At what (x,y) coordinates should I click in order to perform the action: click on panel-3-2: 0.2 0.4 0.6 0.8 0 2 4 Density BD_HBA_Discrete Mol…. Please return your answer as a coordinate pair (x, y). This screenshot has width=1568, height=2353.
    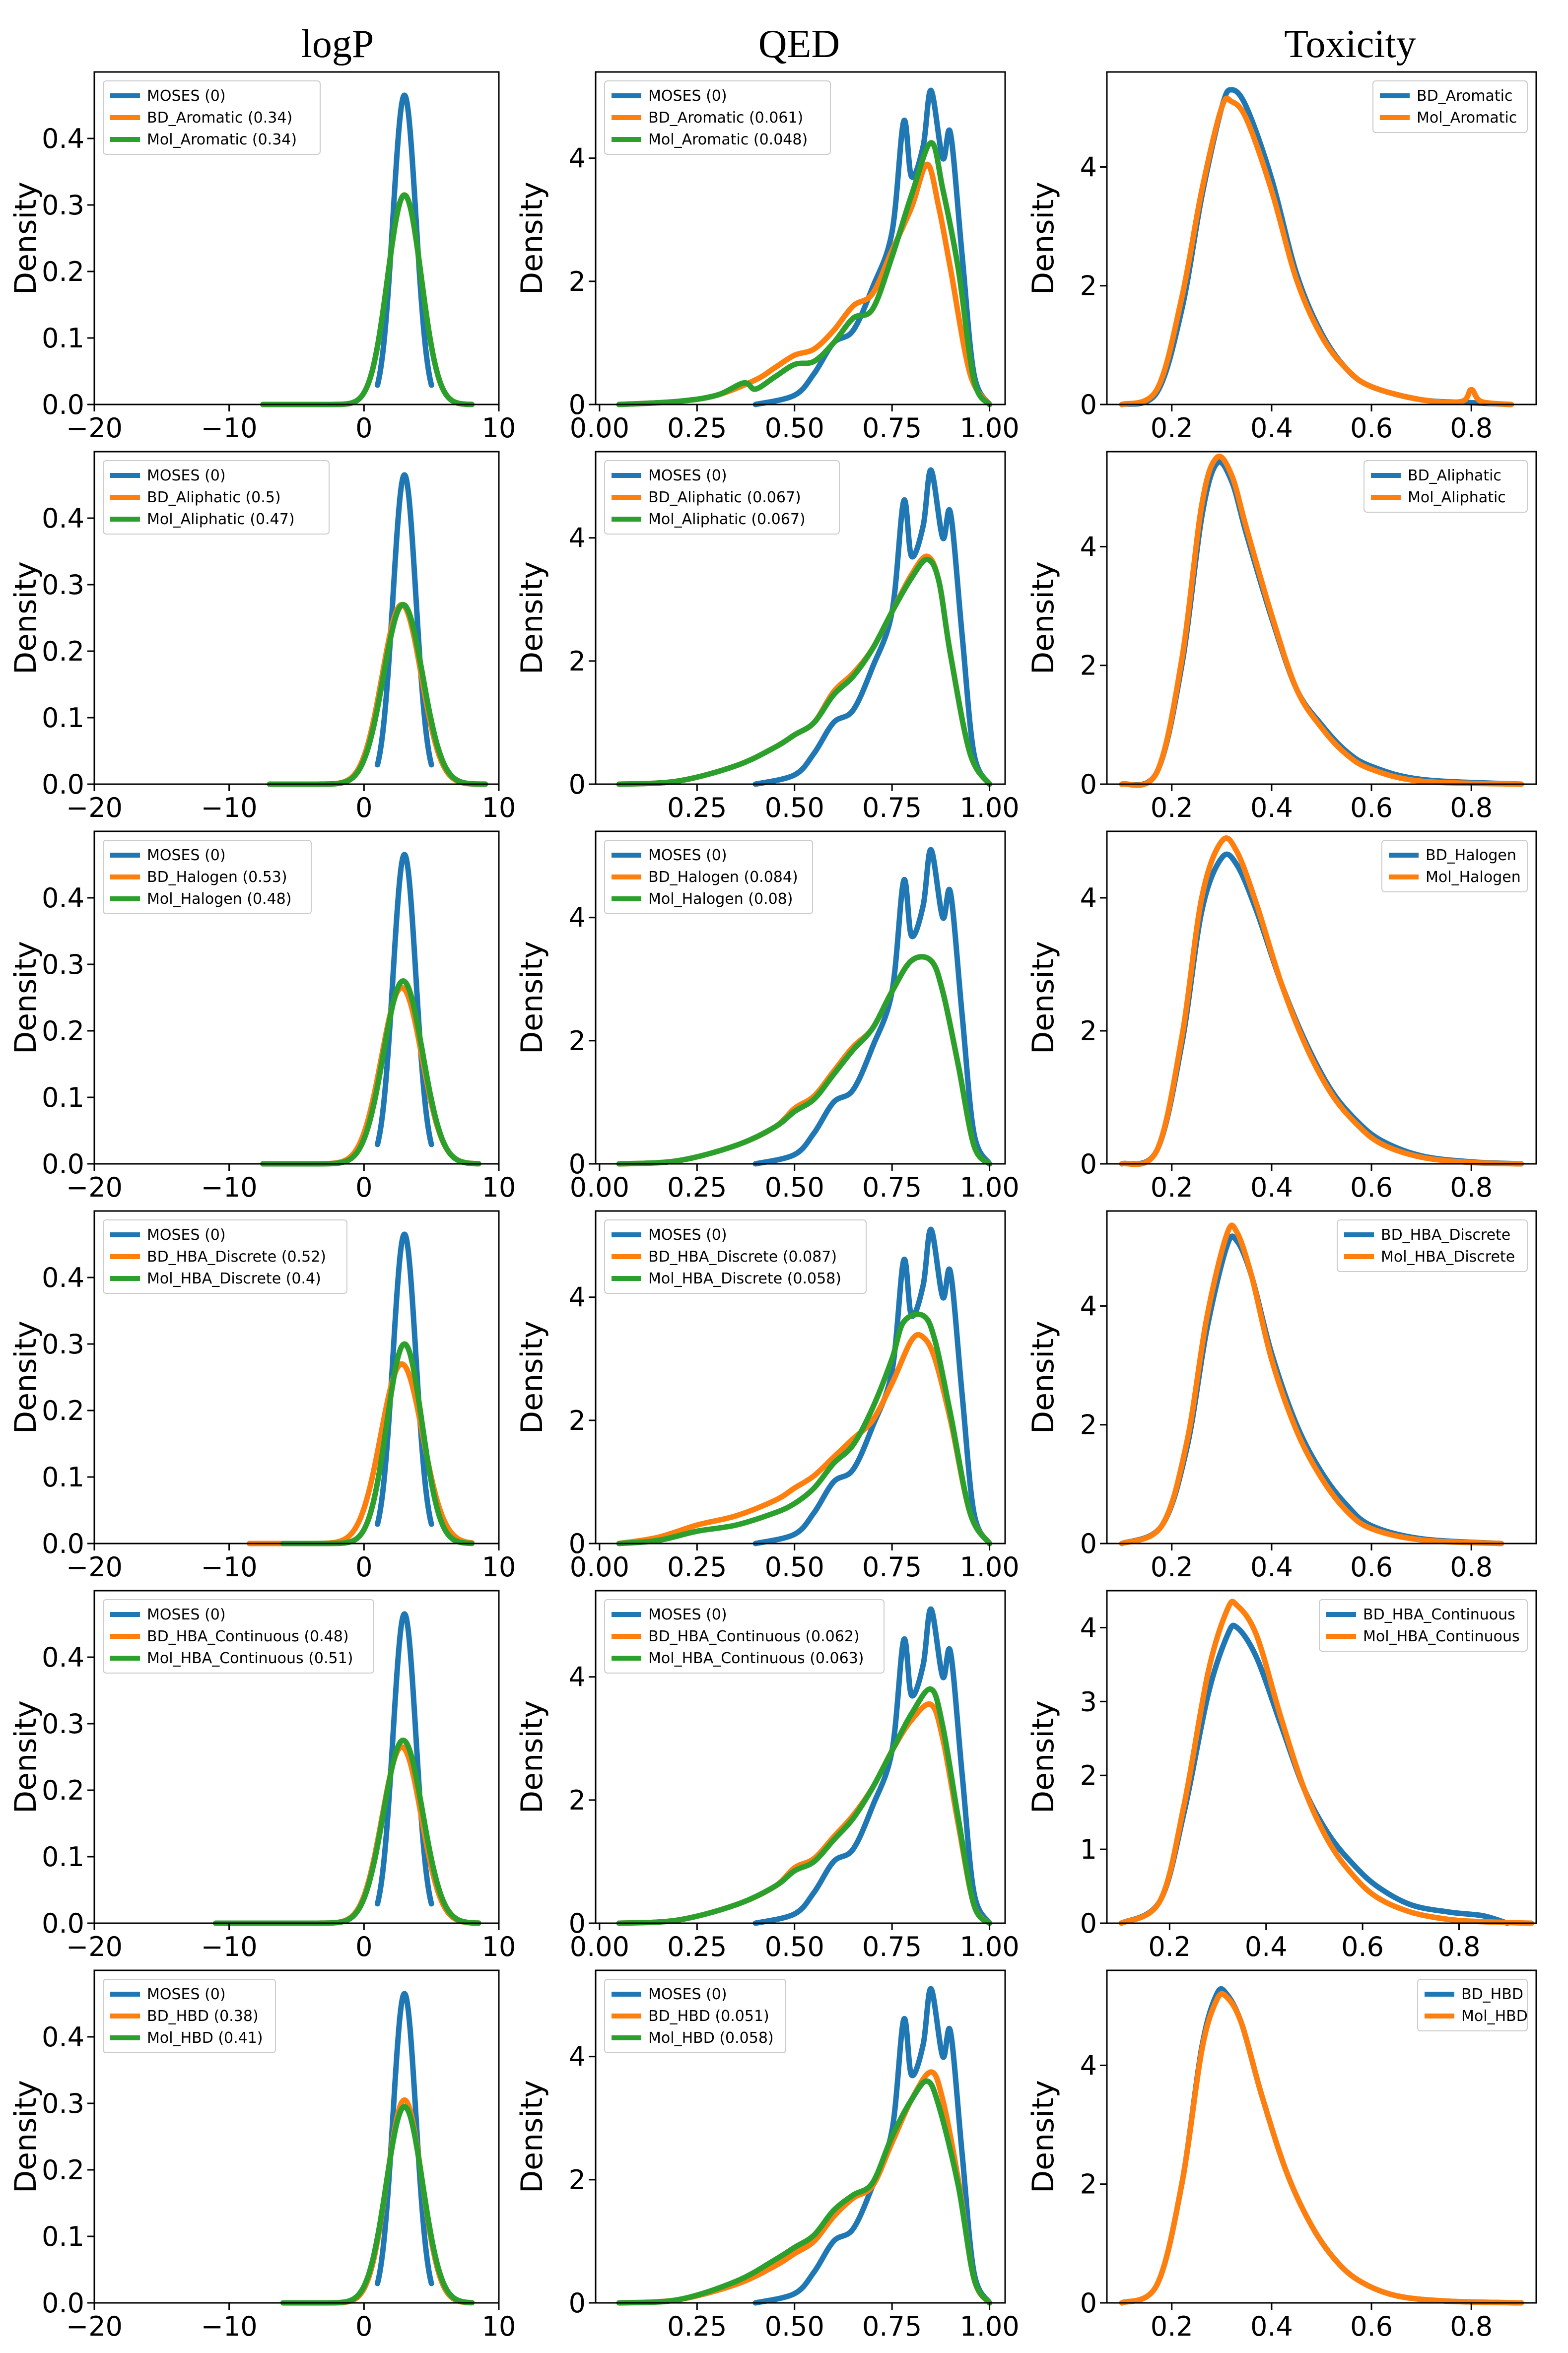
    Looking at the image, I should click on (1281, 1397).